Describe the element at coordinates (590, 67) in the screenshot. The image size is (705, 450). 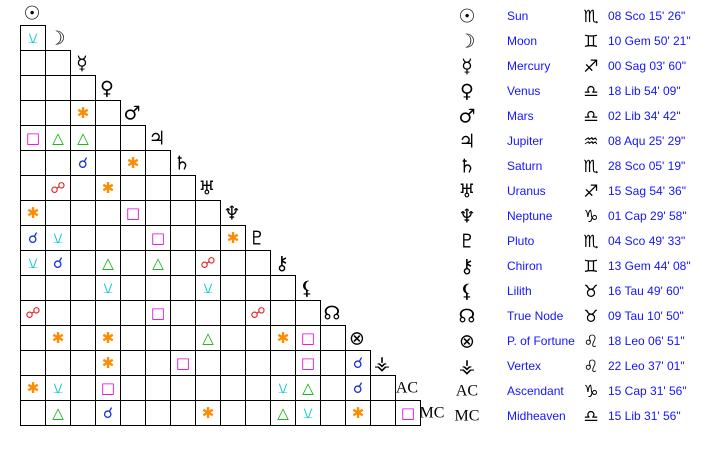
I see `sign-glyph: ♐` at that location.